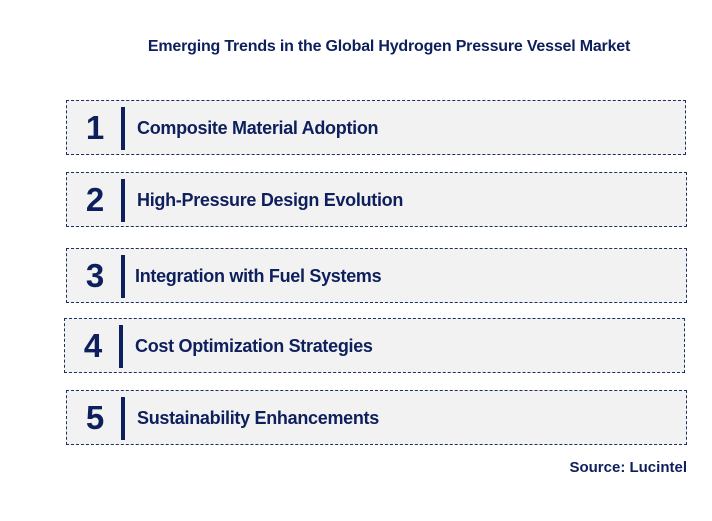  What do you see at coordinates (95, 199) in the screenshot?
I see `trend-number: 2` at bounding box center [95, 199].